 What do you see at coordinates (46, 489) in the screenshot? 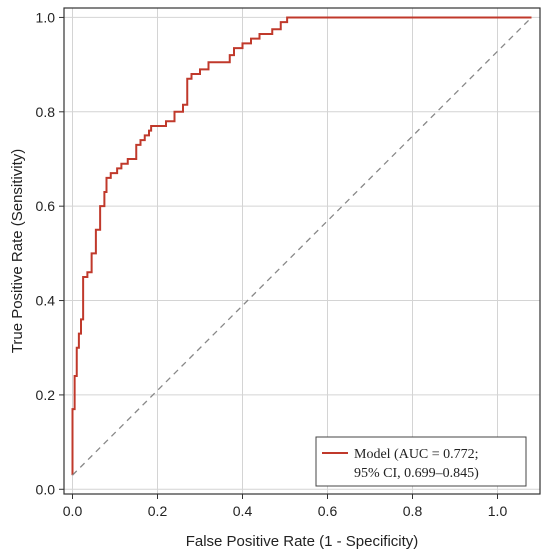
I see `y-tick-label-0: 0.0` at bounding box center [46, 489].